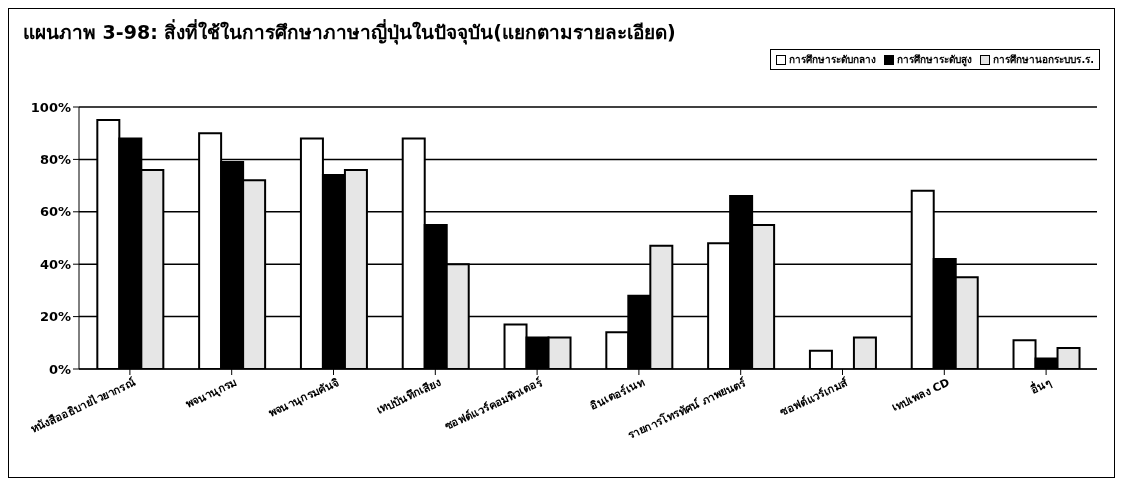 The height and width of the screenshot is (486, 1123). What do you see at coordinates (1043, 60) in the screenshot?
I see `legend-label: การศึกษานอกระบบร.ร.` at bounding box center [1043, 60].